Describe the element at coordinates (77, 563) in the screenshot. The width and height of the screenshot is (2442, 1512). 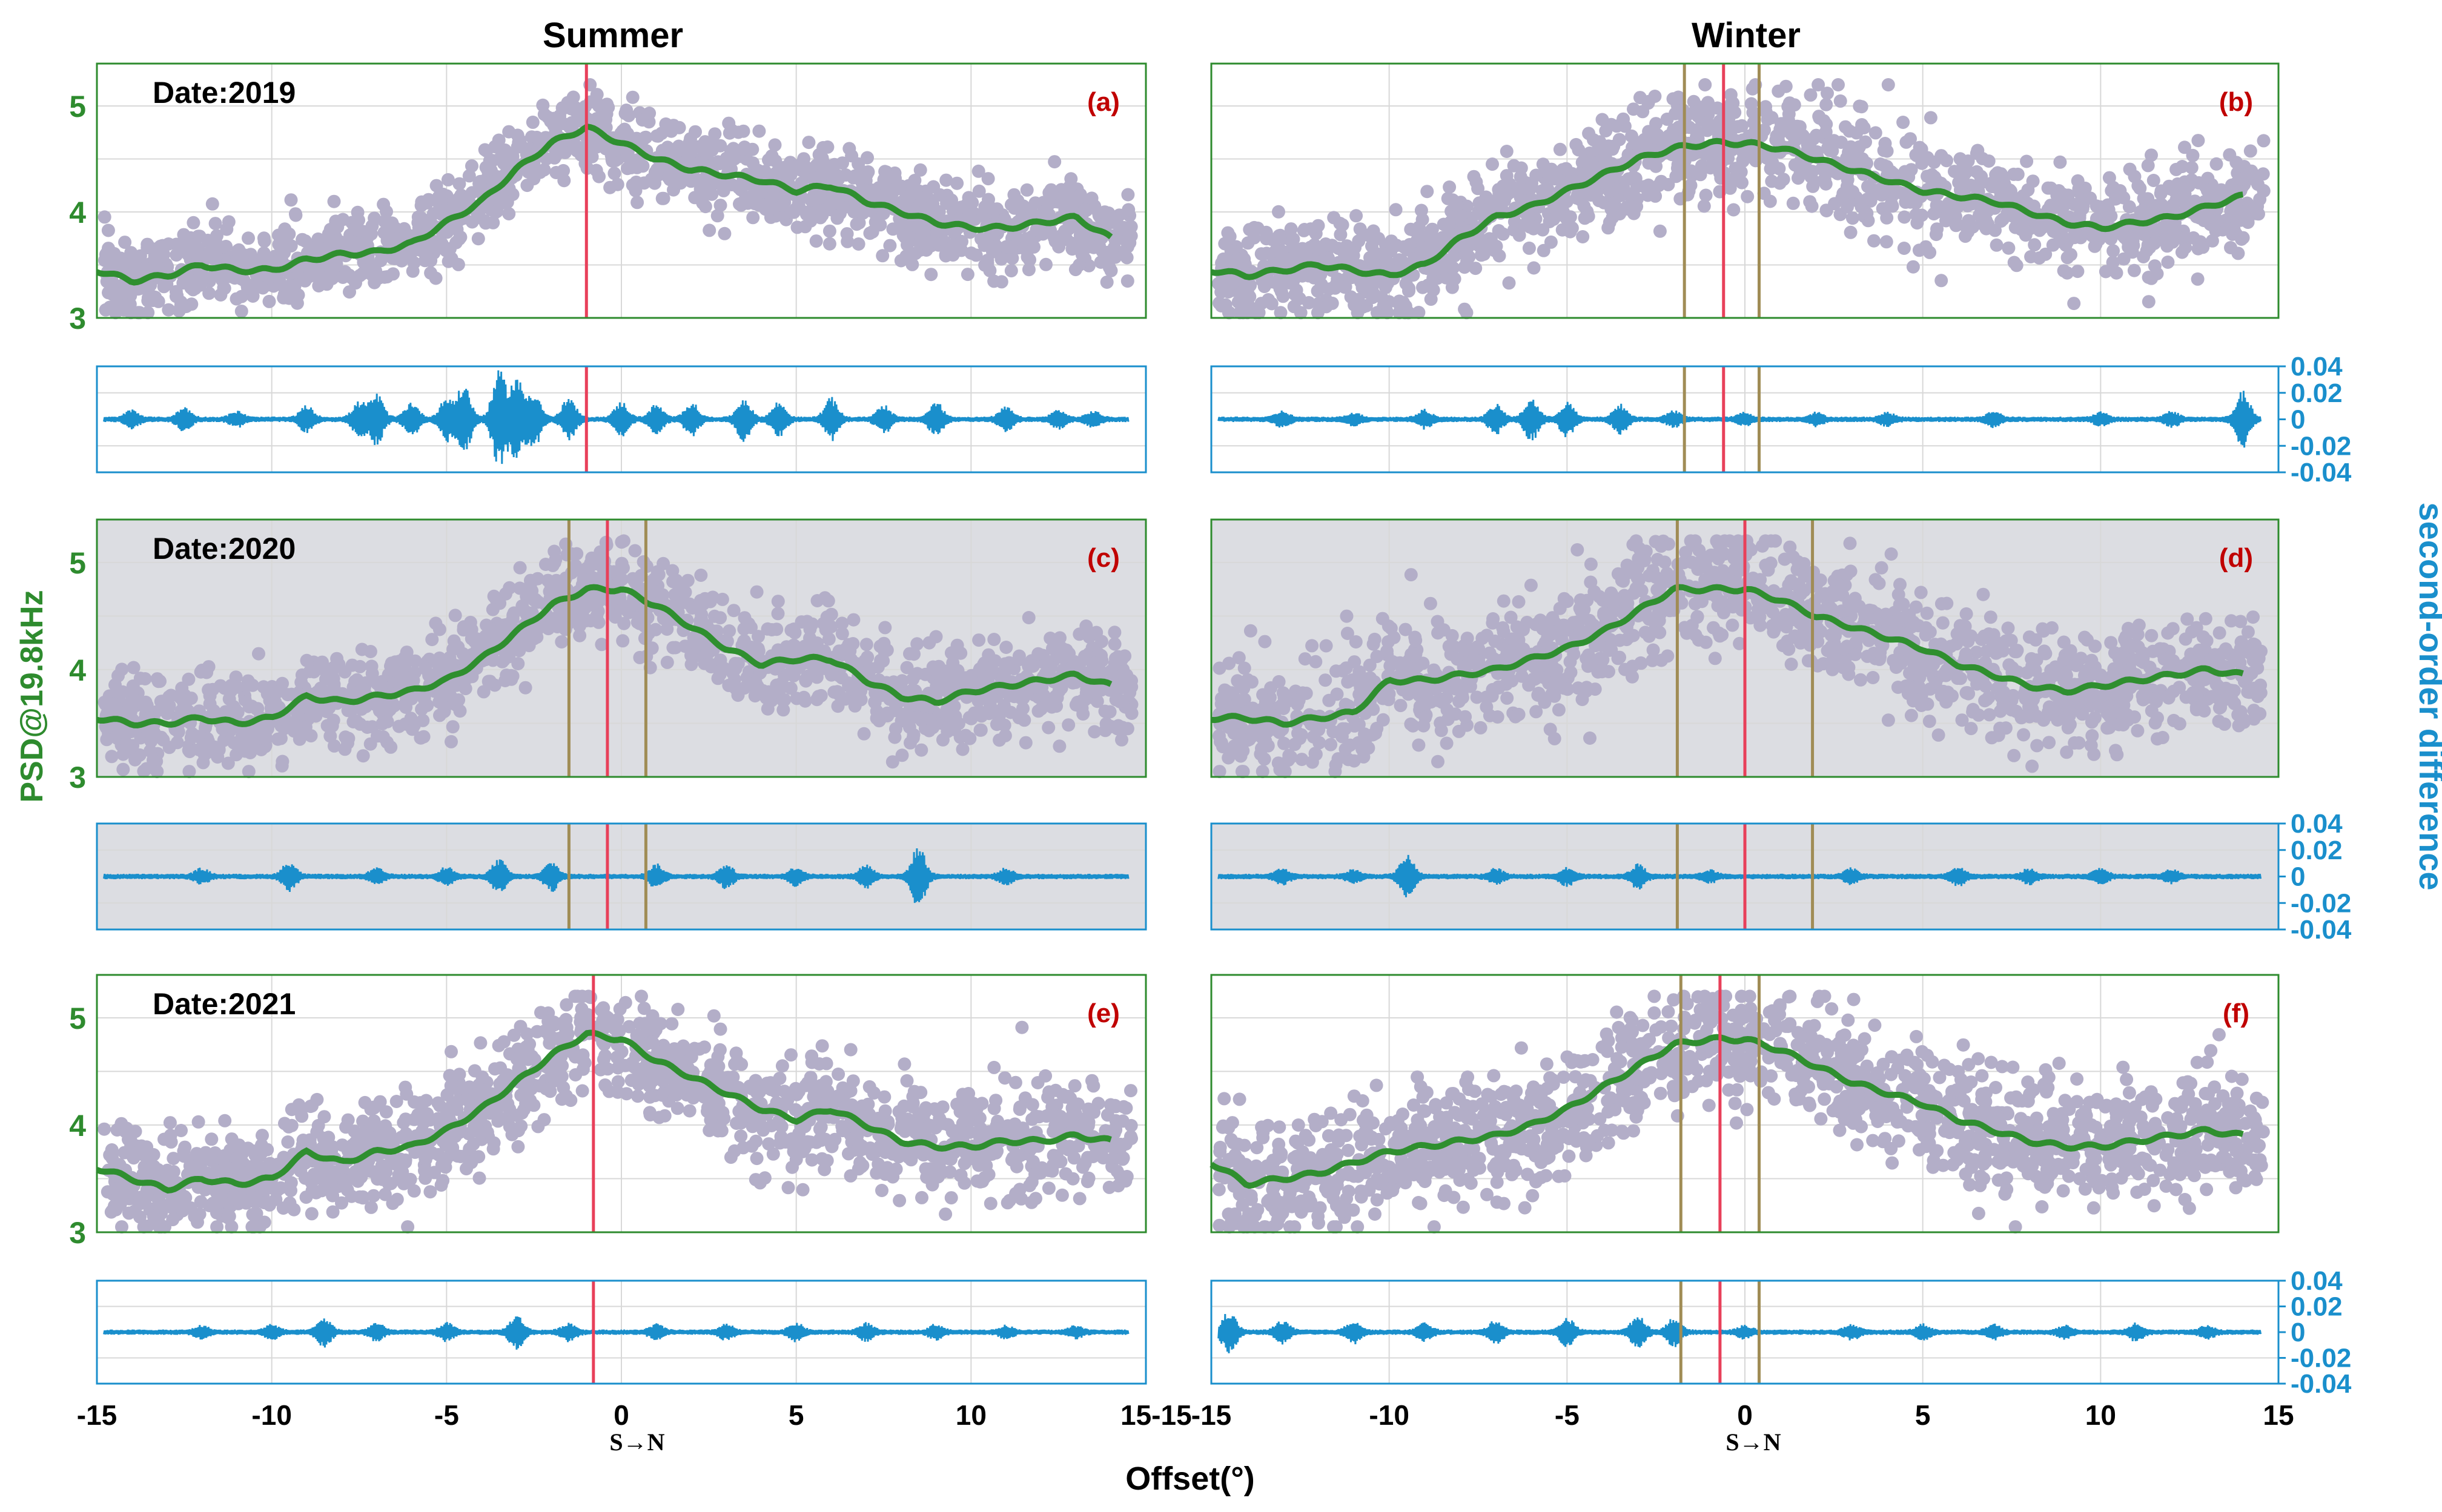
I see `y-tick-label: 5` at that location.